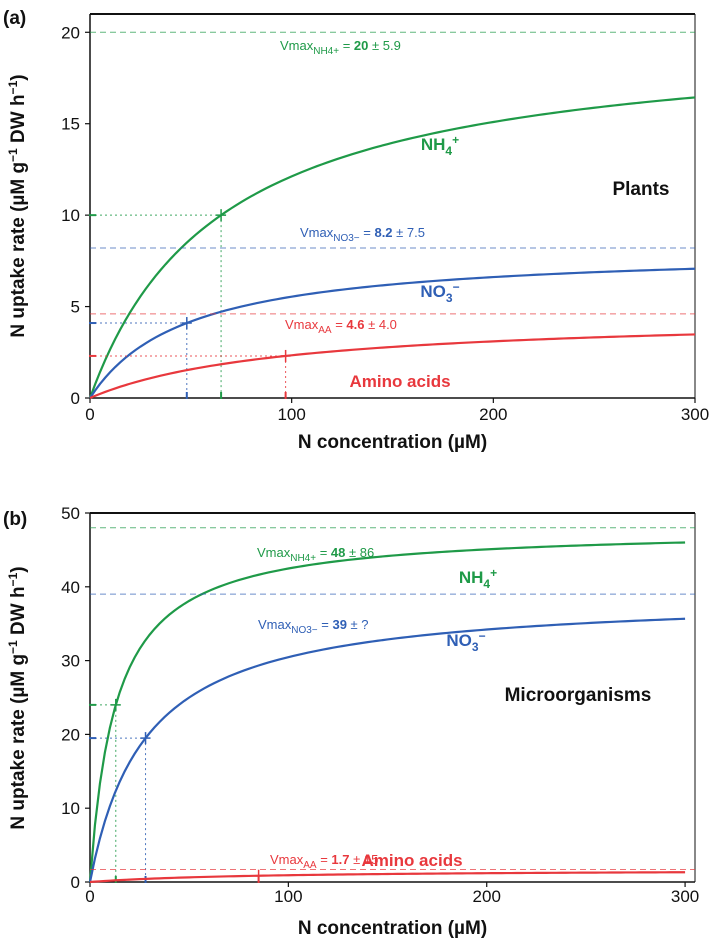 Image resolution: width=710 pixels, height=944 pixels. I want to click on y-tick-label: 30, so click(70, 661).